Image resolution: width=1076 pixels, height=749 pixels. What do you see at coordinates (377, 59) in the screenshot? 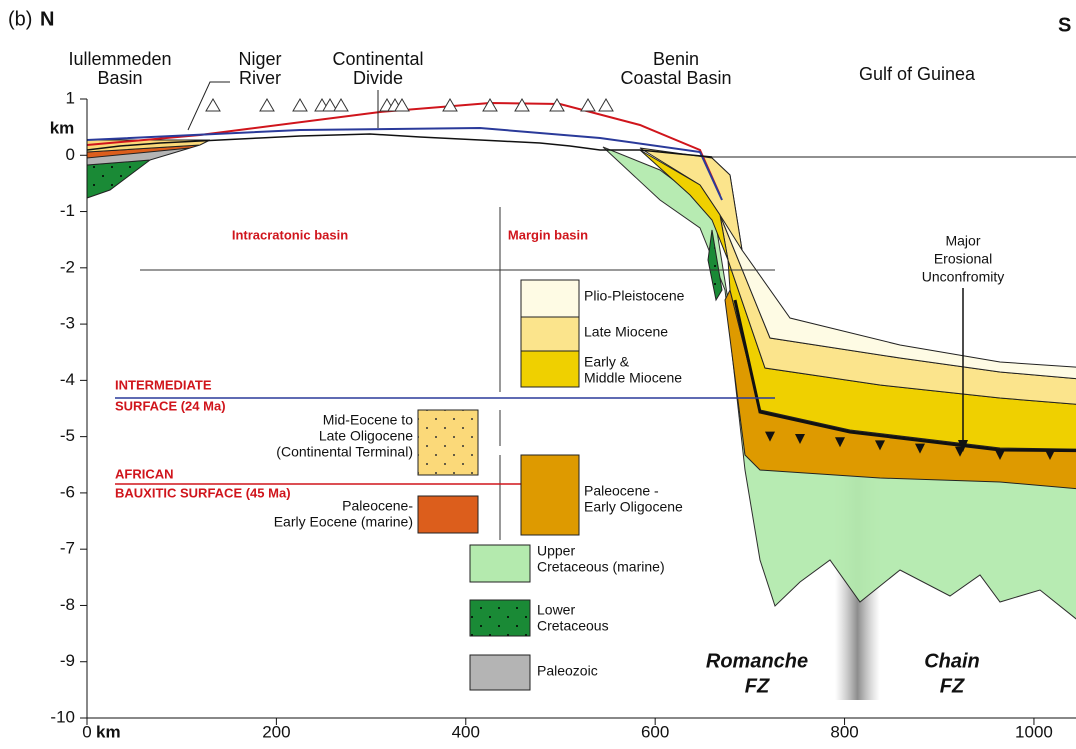
I see `place-label: Continental` at bounding box center [377, 59].